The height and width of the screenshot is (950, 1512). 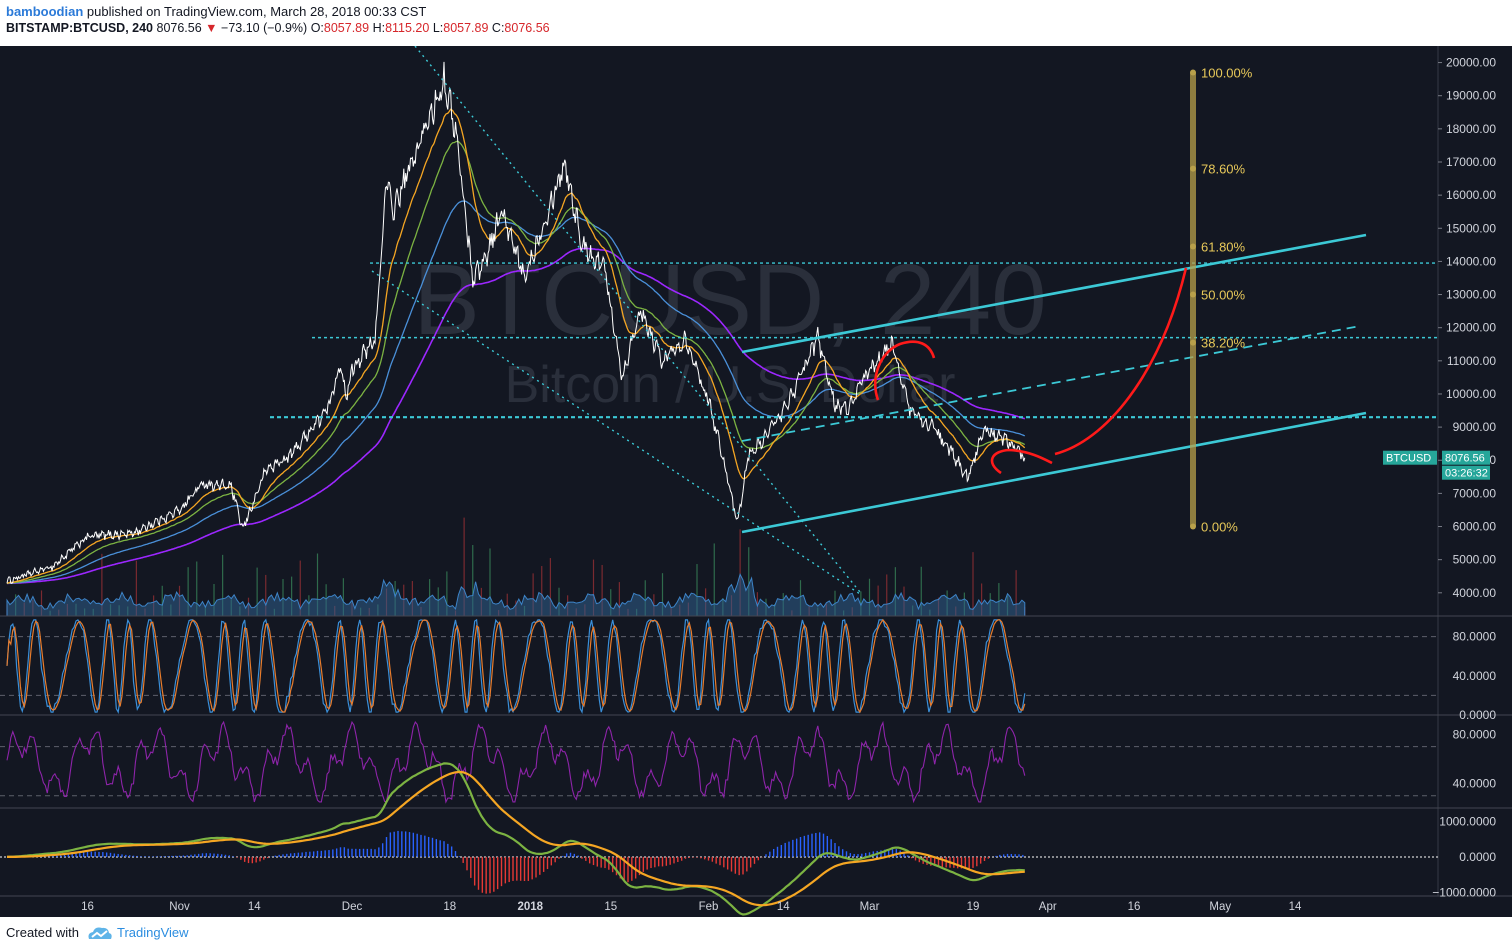 What do you see at coordinates (1021, 461) in the screenshot?
I see `support-arc` at bounding box center [1021, 461].